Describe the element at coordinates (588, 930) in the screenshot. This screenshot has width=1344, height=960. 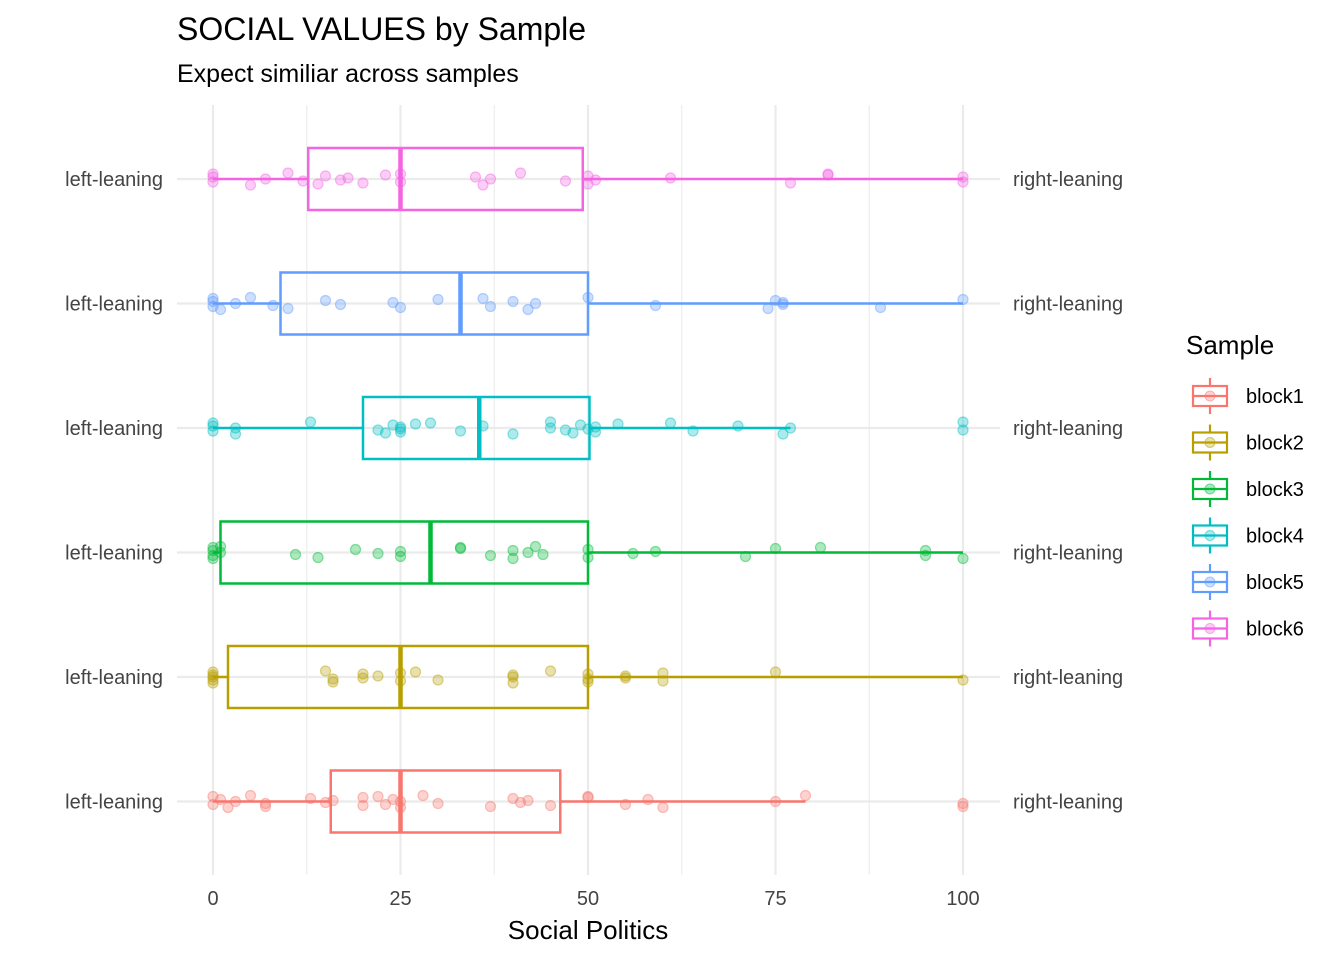
I see `x-axis-title: Social Politics` at that location.